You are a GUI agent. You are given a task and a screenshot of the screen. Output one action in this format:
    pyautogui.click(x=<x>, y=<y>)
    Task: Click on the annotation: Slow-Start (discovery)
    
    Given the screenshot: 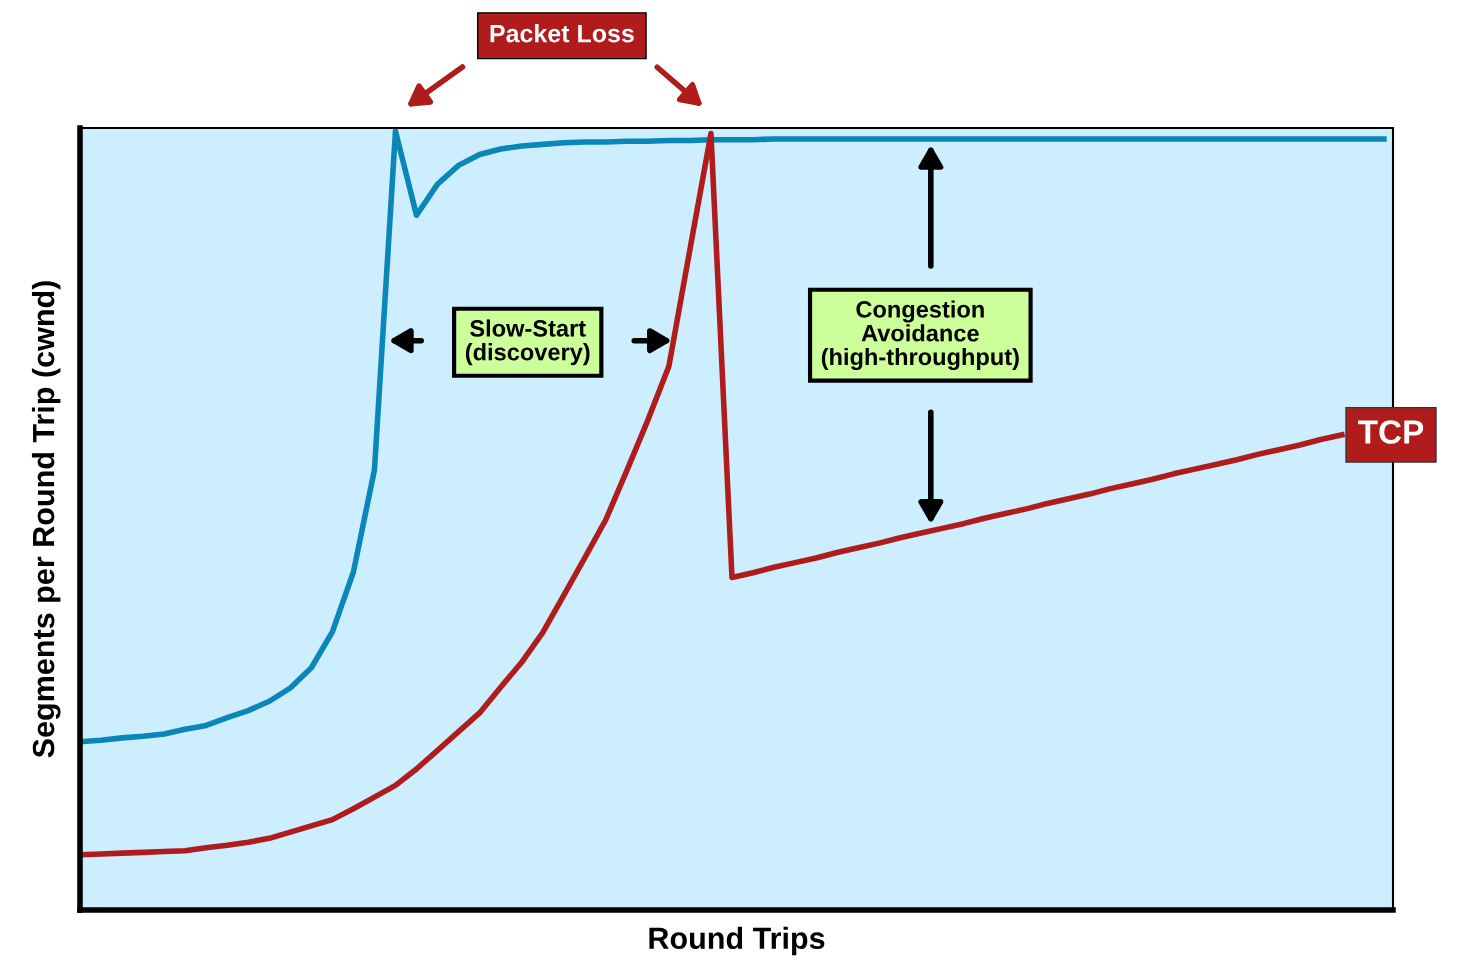 What is the action you would take?
    pyautogui.click(x=527, y=342)
    